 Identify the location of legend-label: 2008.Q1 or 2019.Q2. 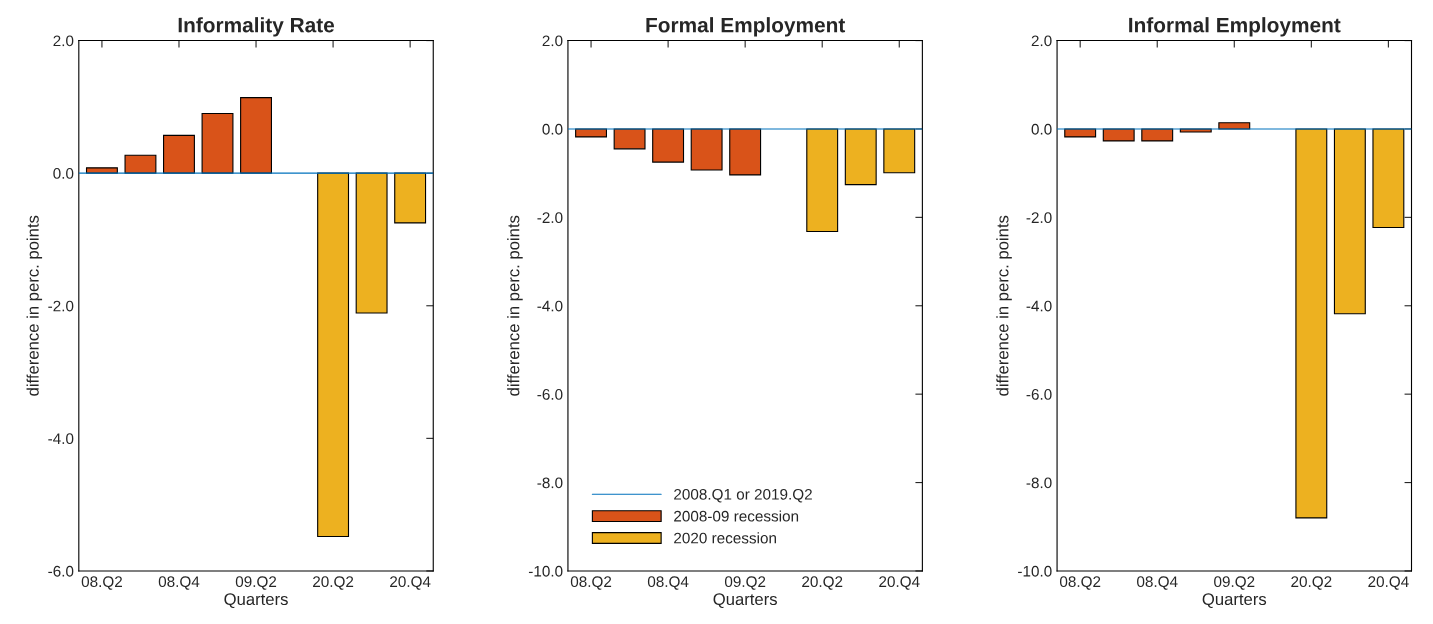
(743, 495).